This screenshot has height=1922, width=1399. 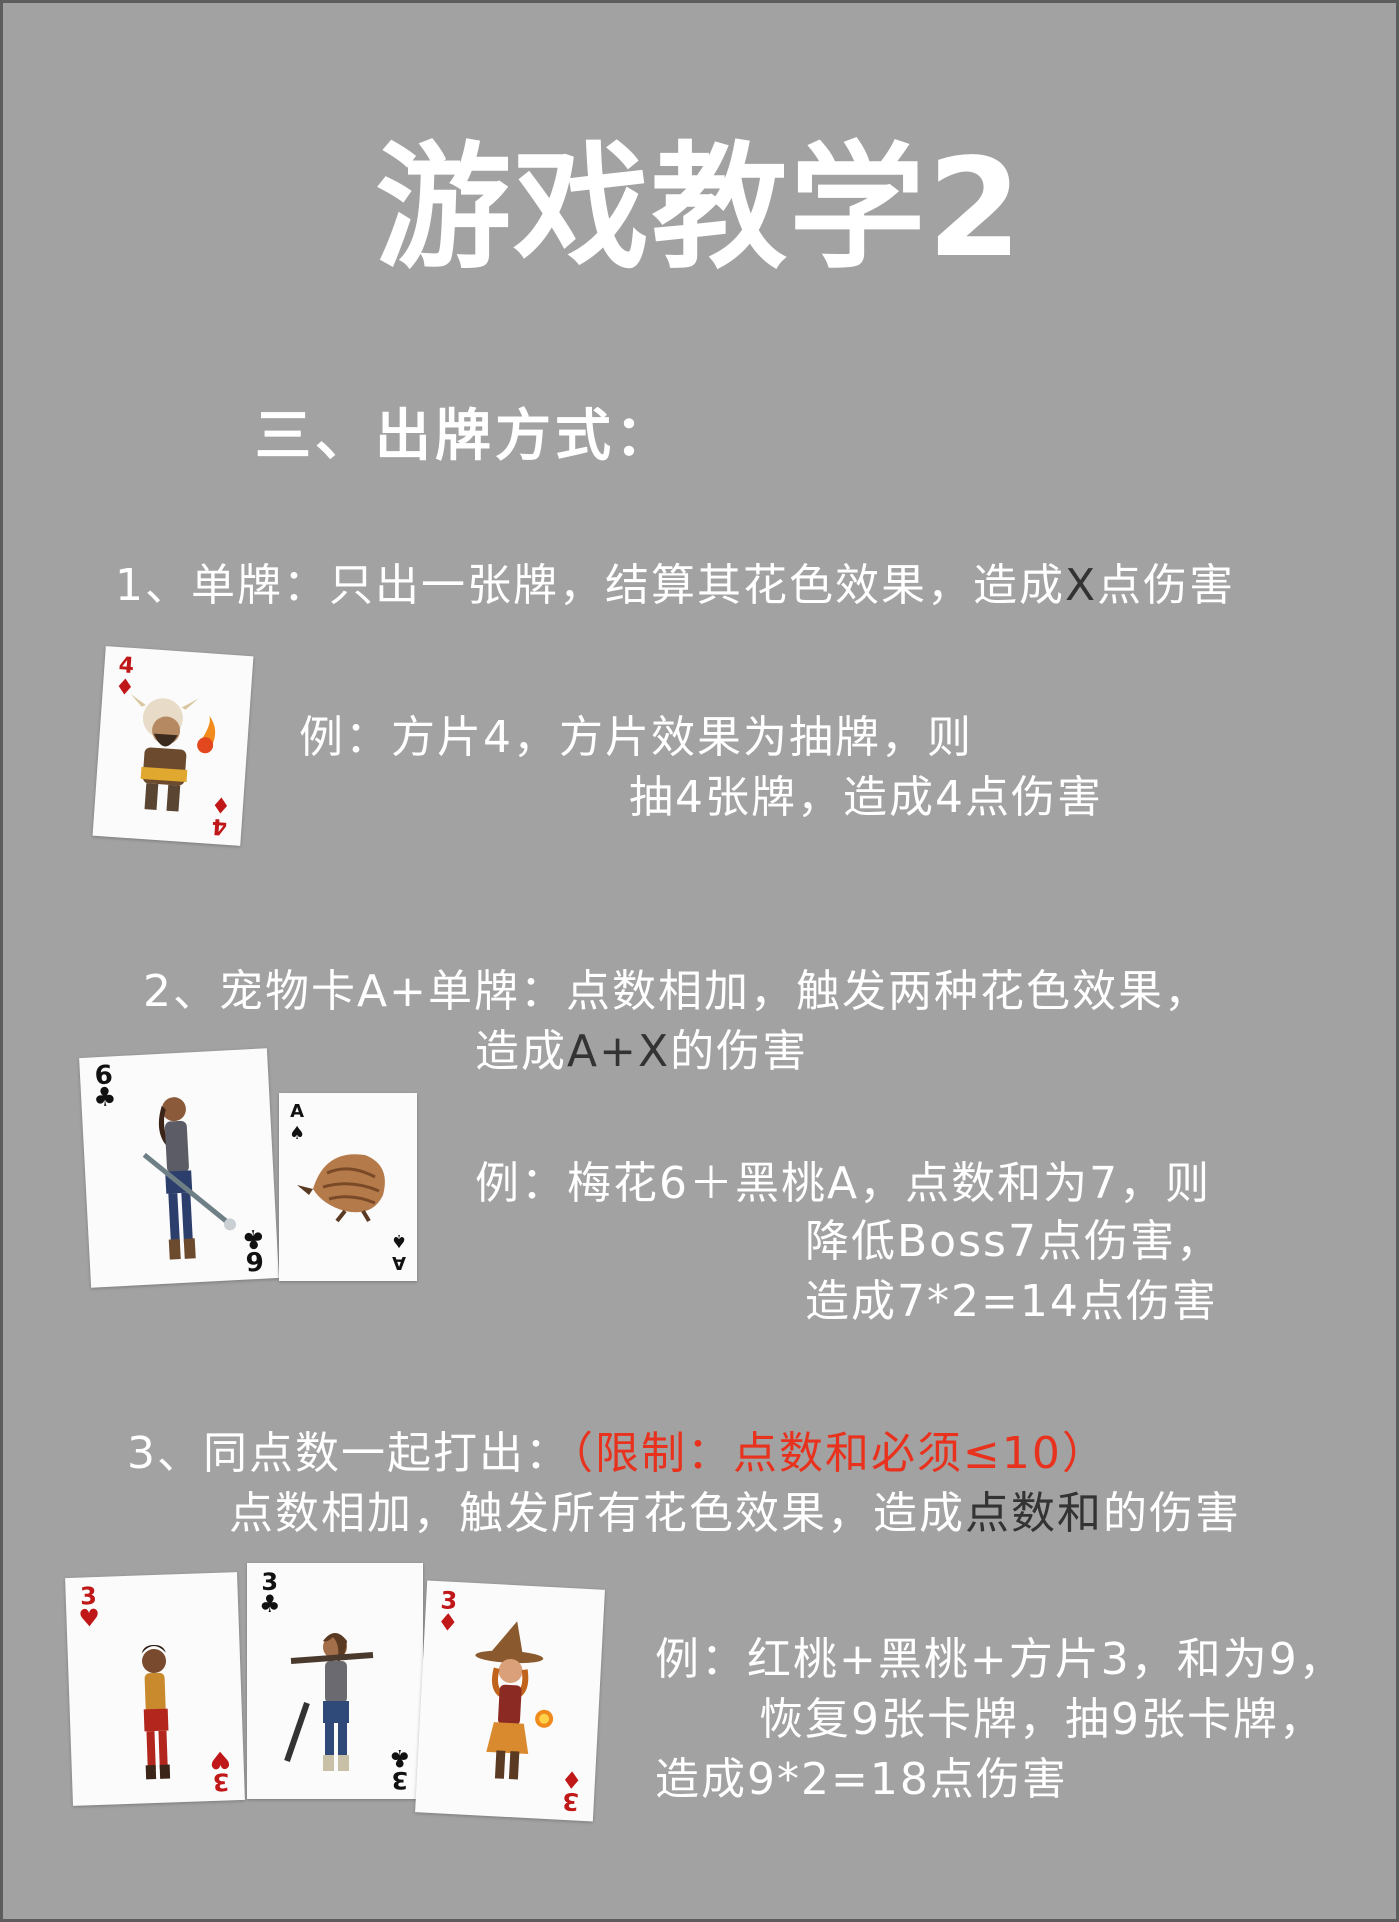 I want to click on card-corner-index-bottom: 3 ♥, so click(x=220, y=1771).